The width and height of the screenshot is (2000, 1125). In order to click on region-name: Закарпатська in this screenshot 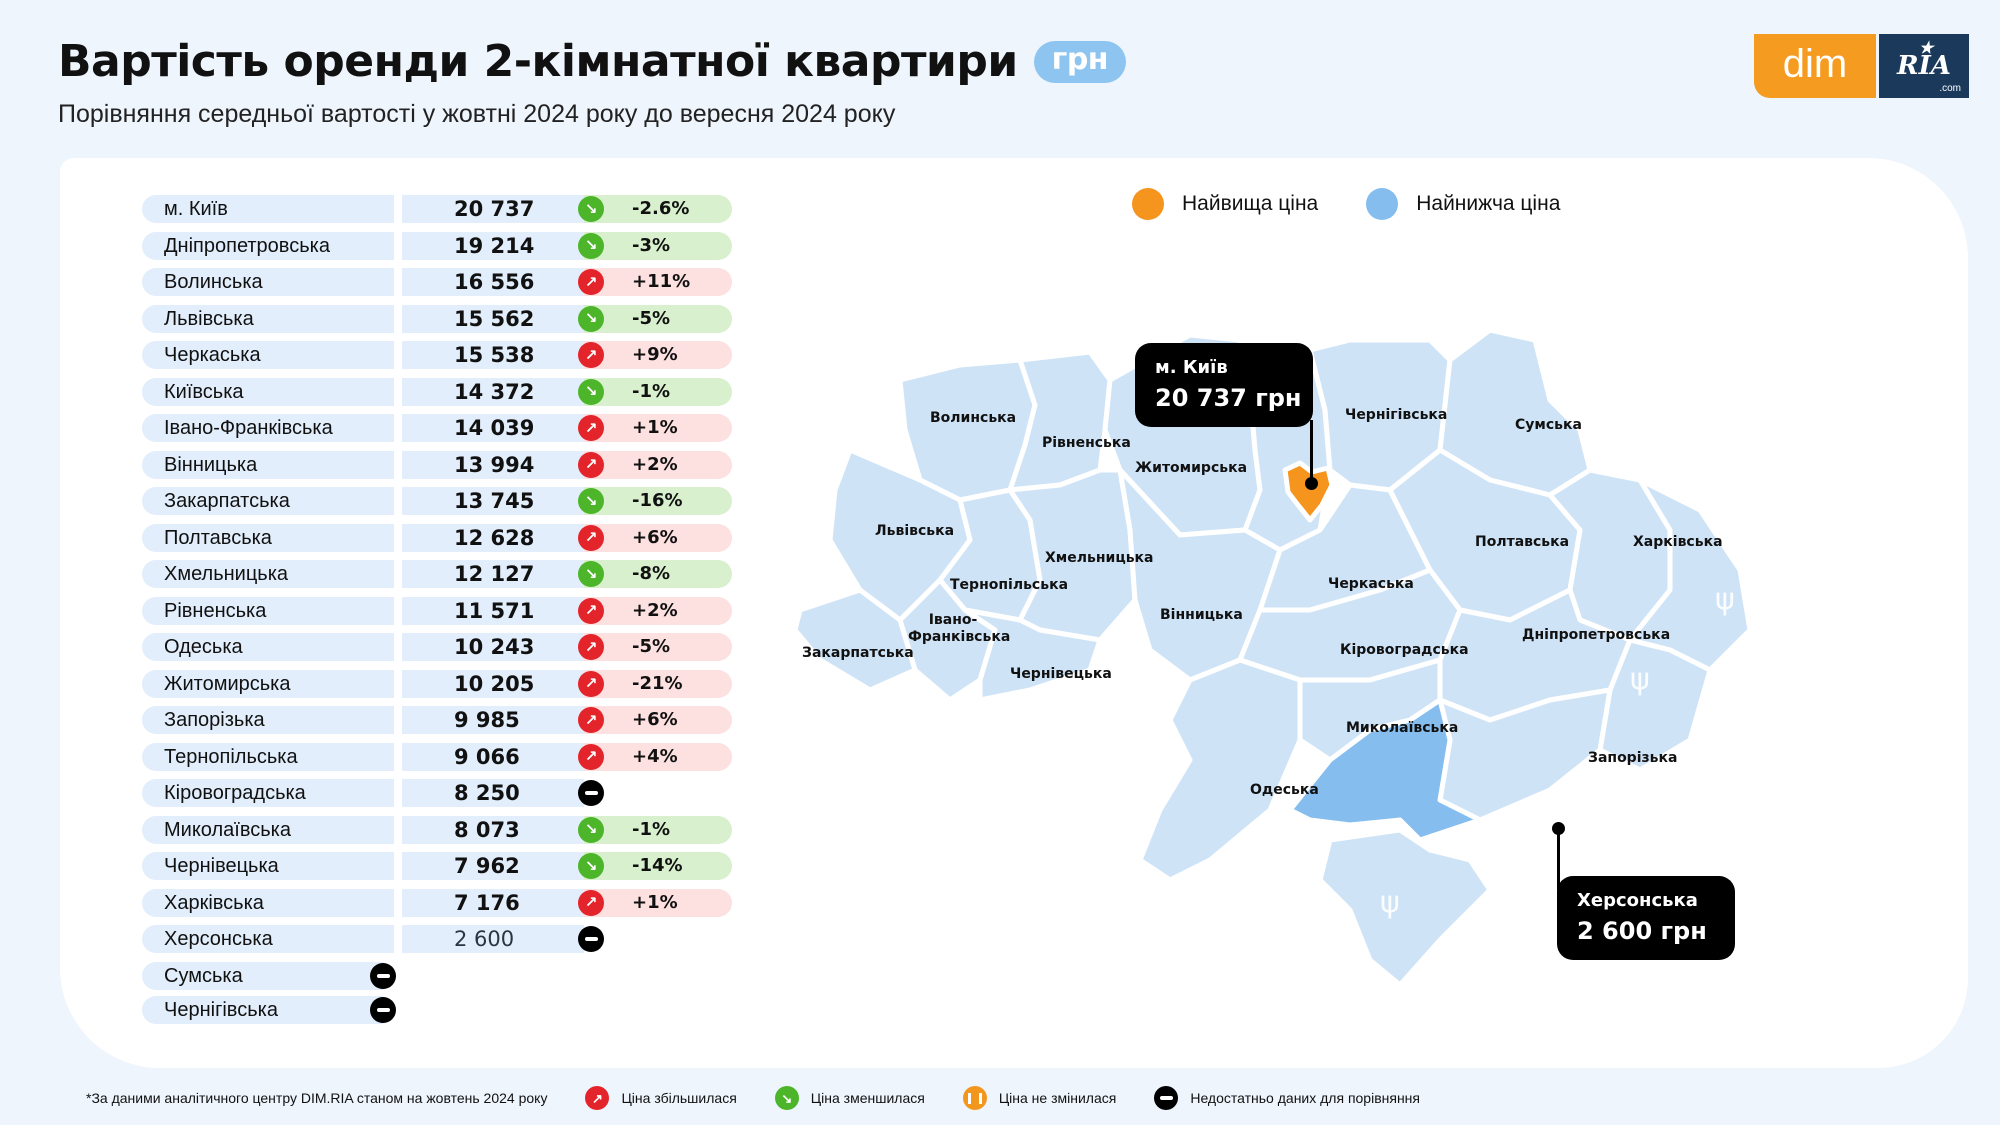, I will do `click(268, 501)`.